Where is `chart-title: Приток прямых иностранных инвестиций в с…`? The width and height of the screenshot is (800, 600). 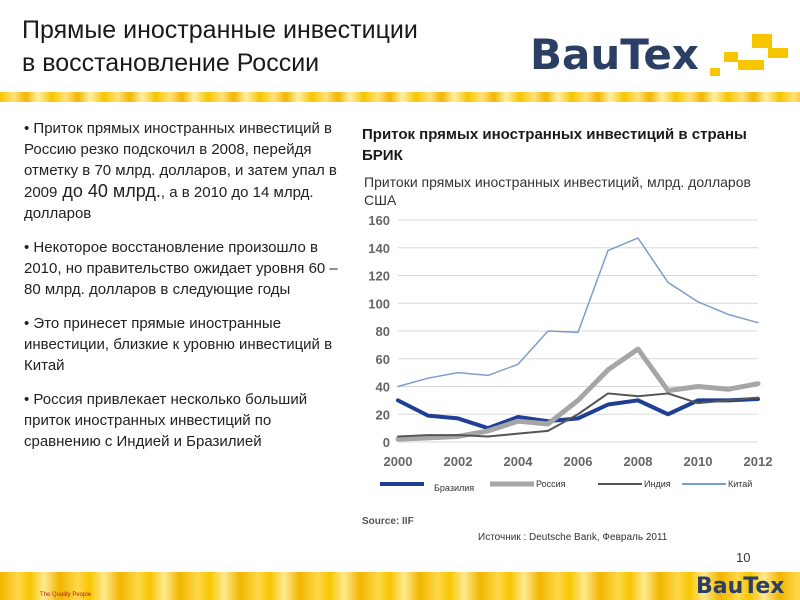 chart-title: Приток прямых иностранных инвестиций в с… is located at coordinates (554, 145).